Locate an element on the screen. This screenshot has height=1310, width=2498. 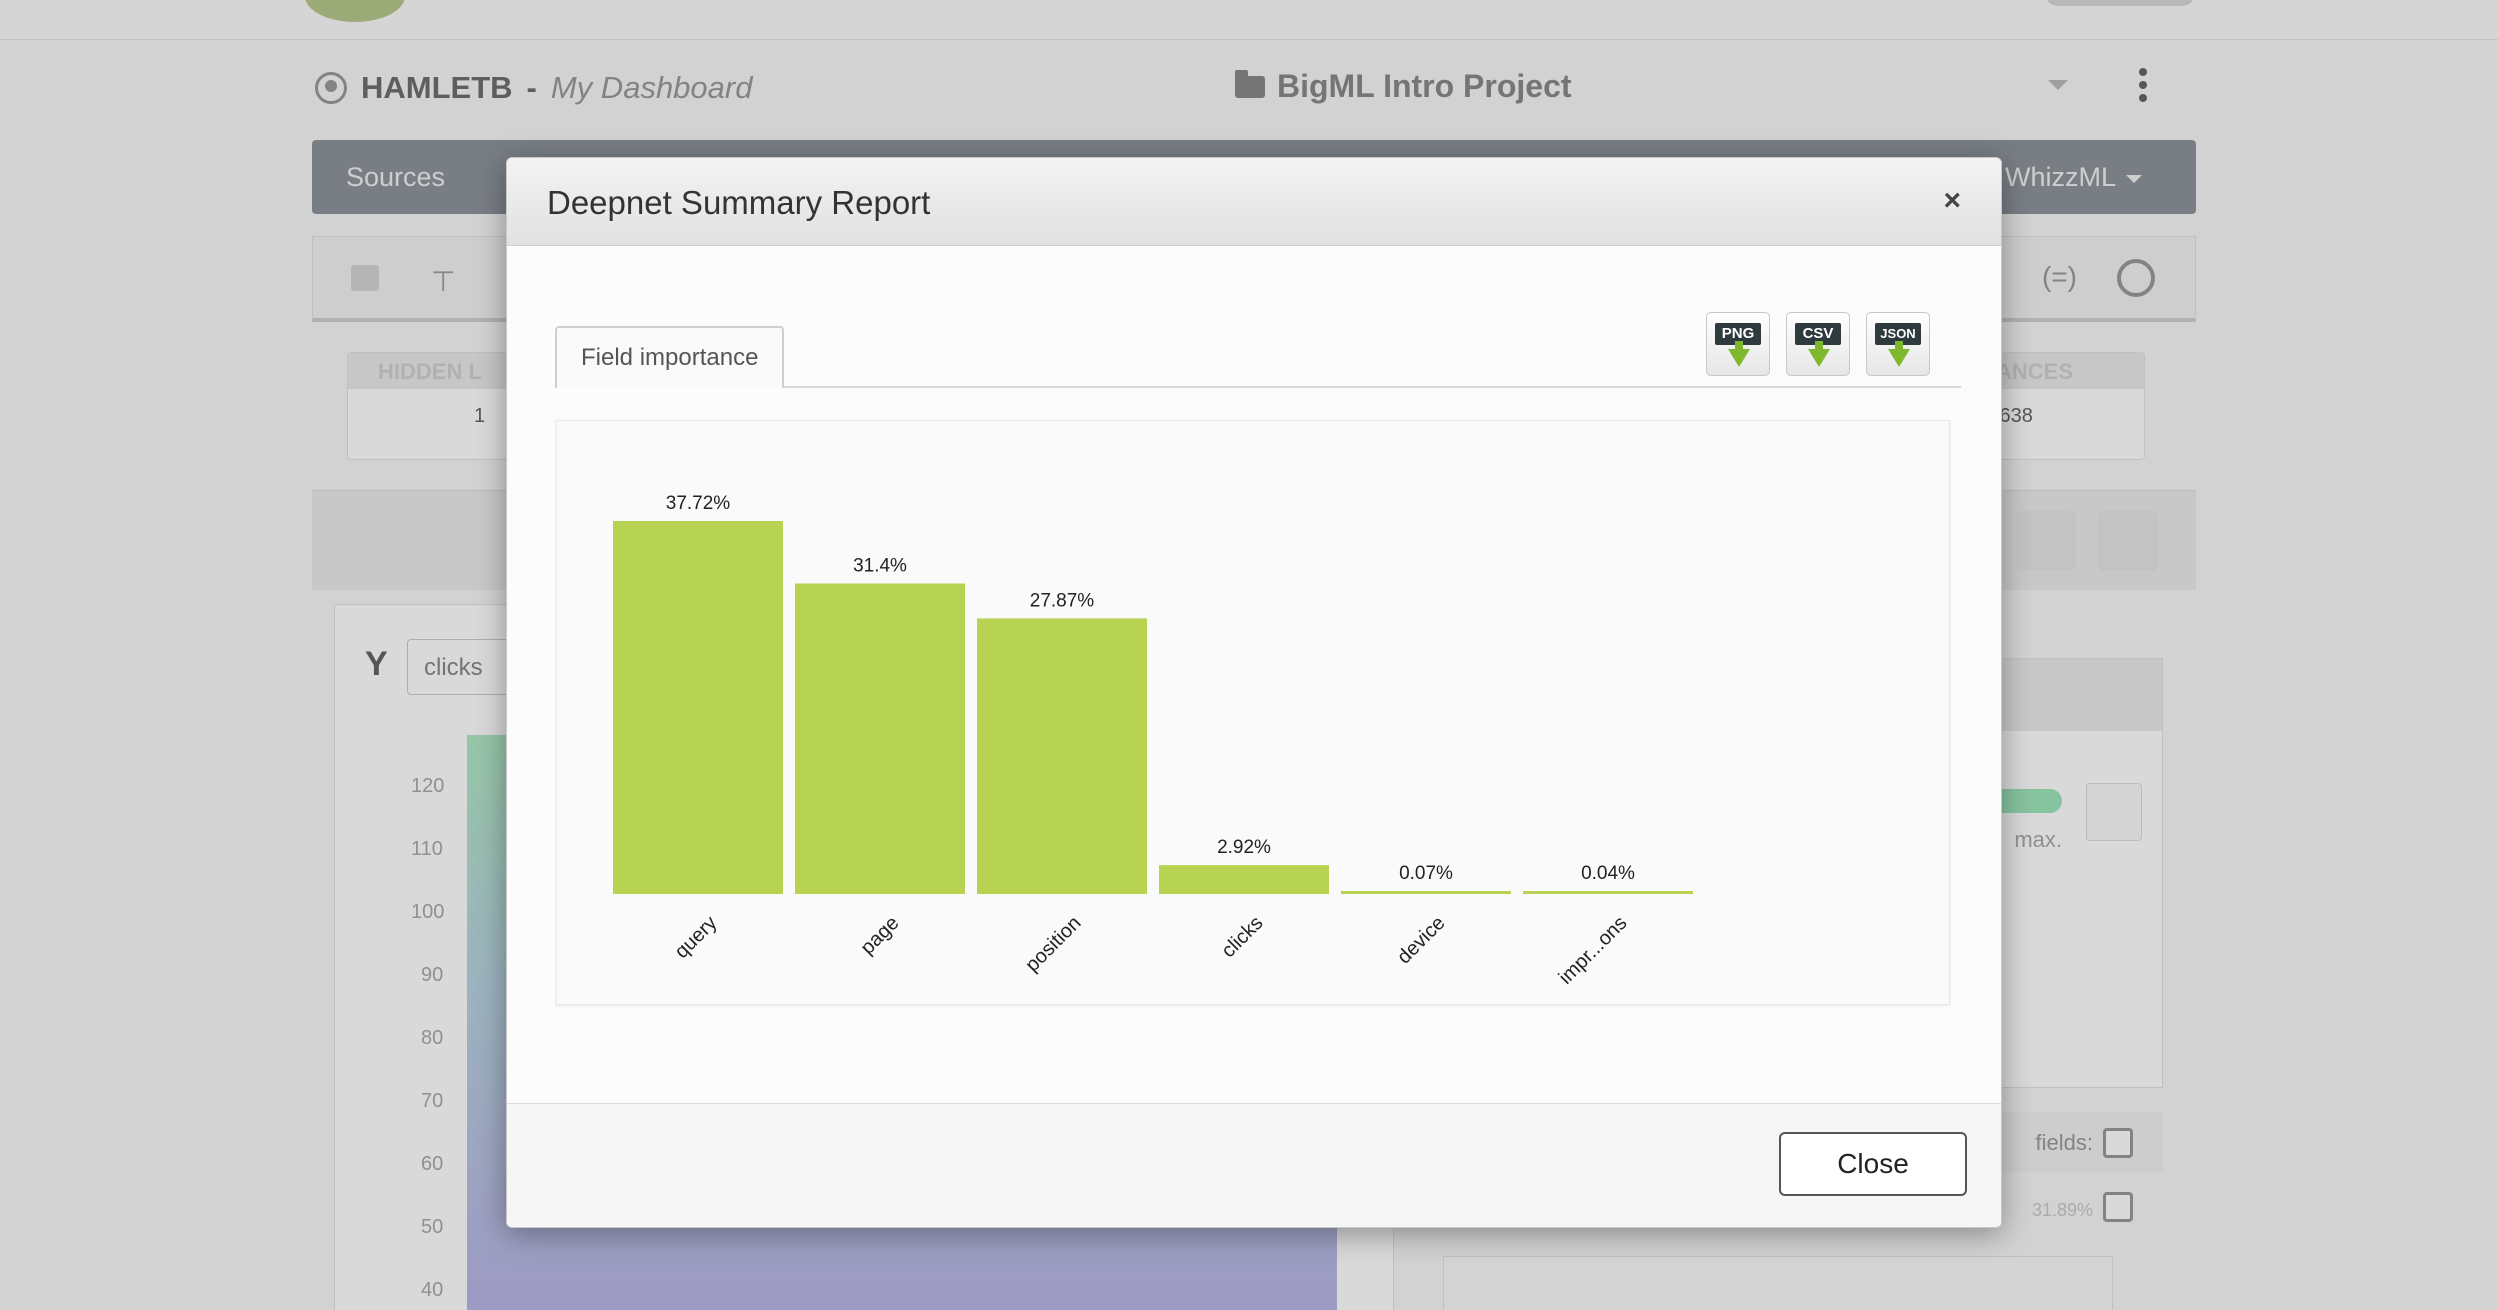
category-label: page is located at coordinates (880, 935).